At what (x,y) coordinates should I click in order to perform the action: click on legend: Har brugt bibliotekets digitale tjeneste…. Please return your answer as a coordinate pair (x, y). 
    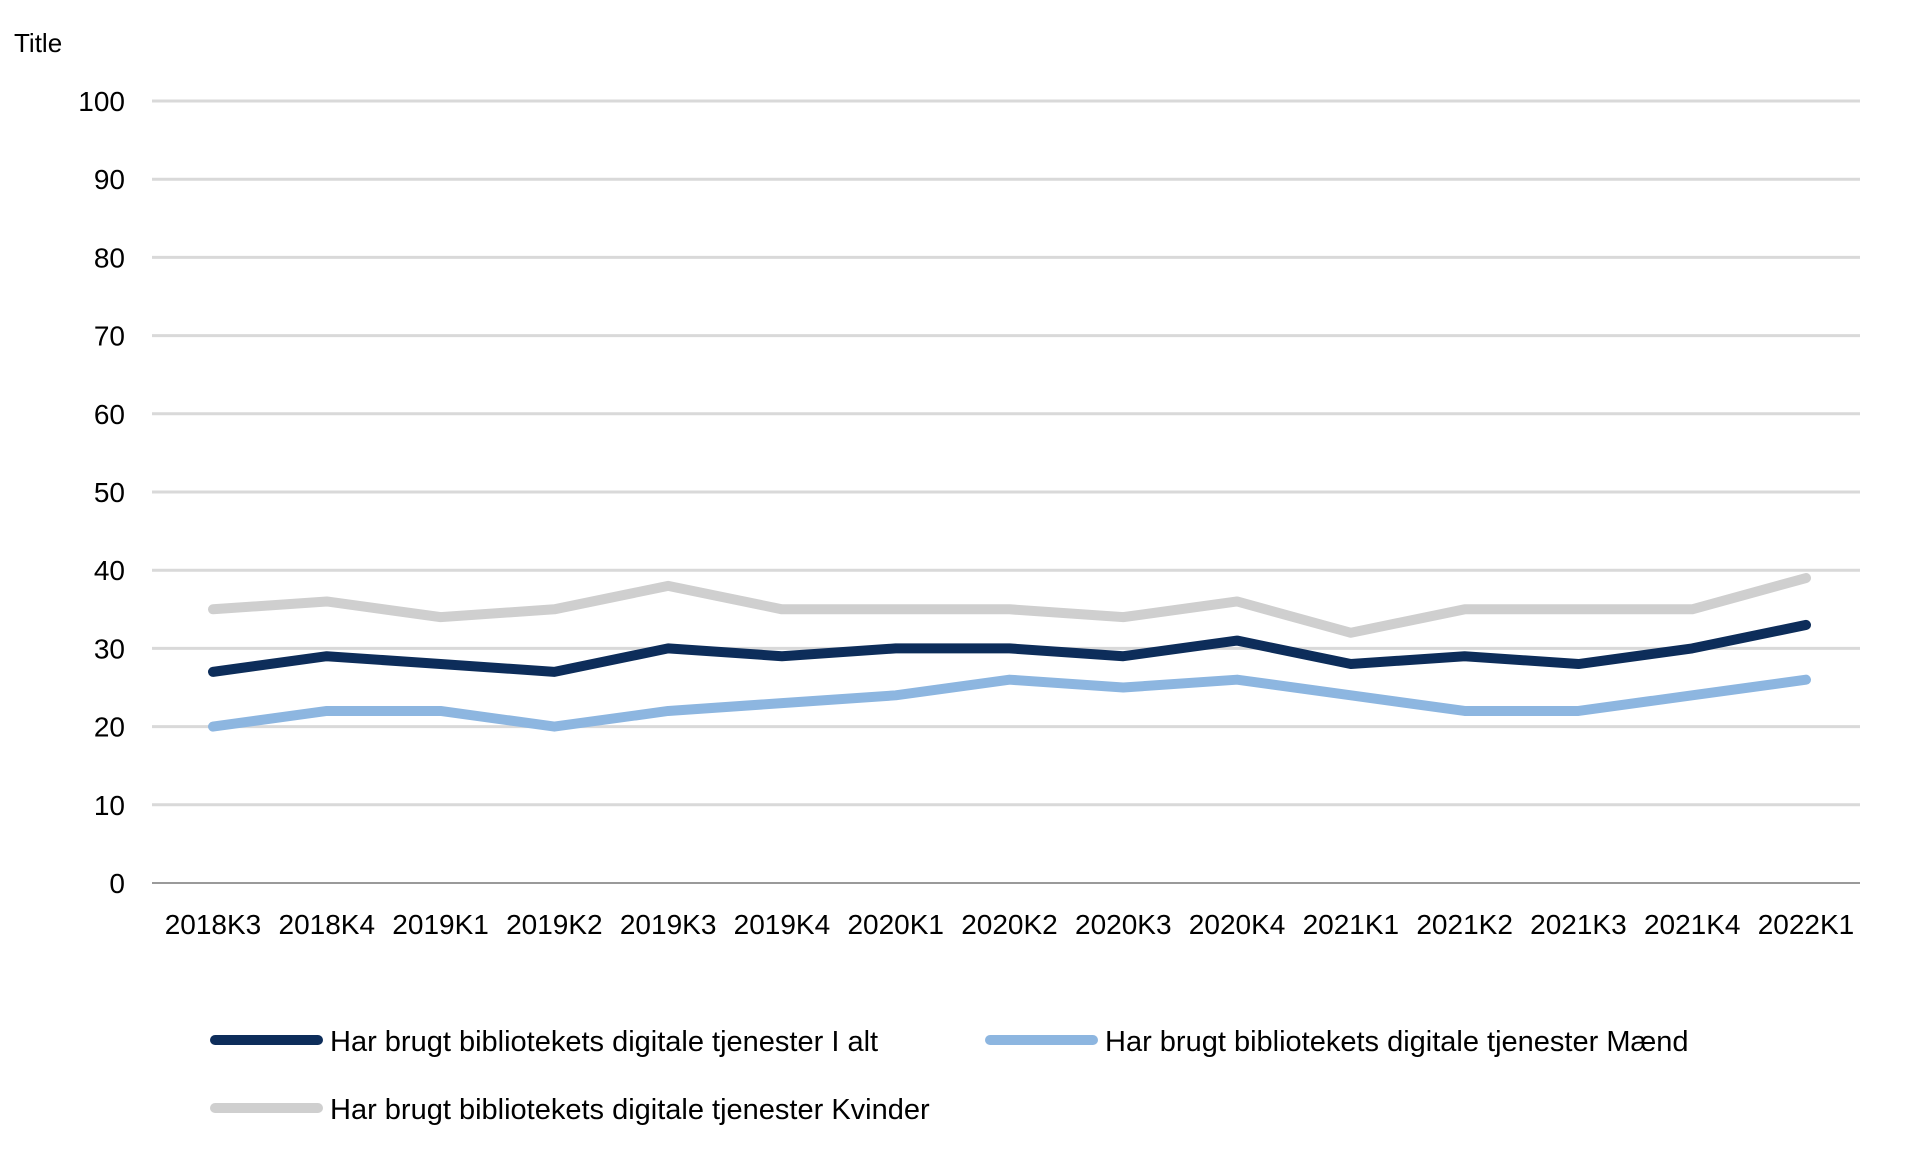
    Looking at the image, I should click on (949, 1076).